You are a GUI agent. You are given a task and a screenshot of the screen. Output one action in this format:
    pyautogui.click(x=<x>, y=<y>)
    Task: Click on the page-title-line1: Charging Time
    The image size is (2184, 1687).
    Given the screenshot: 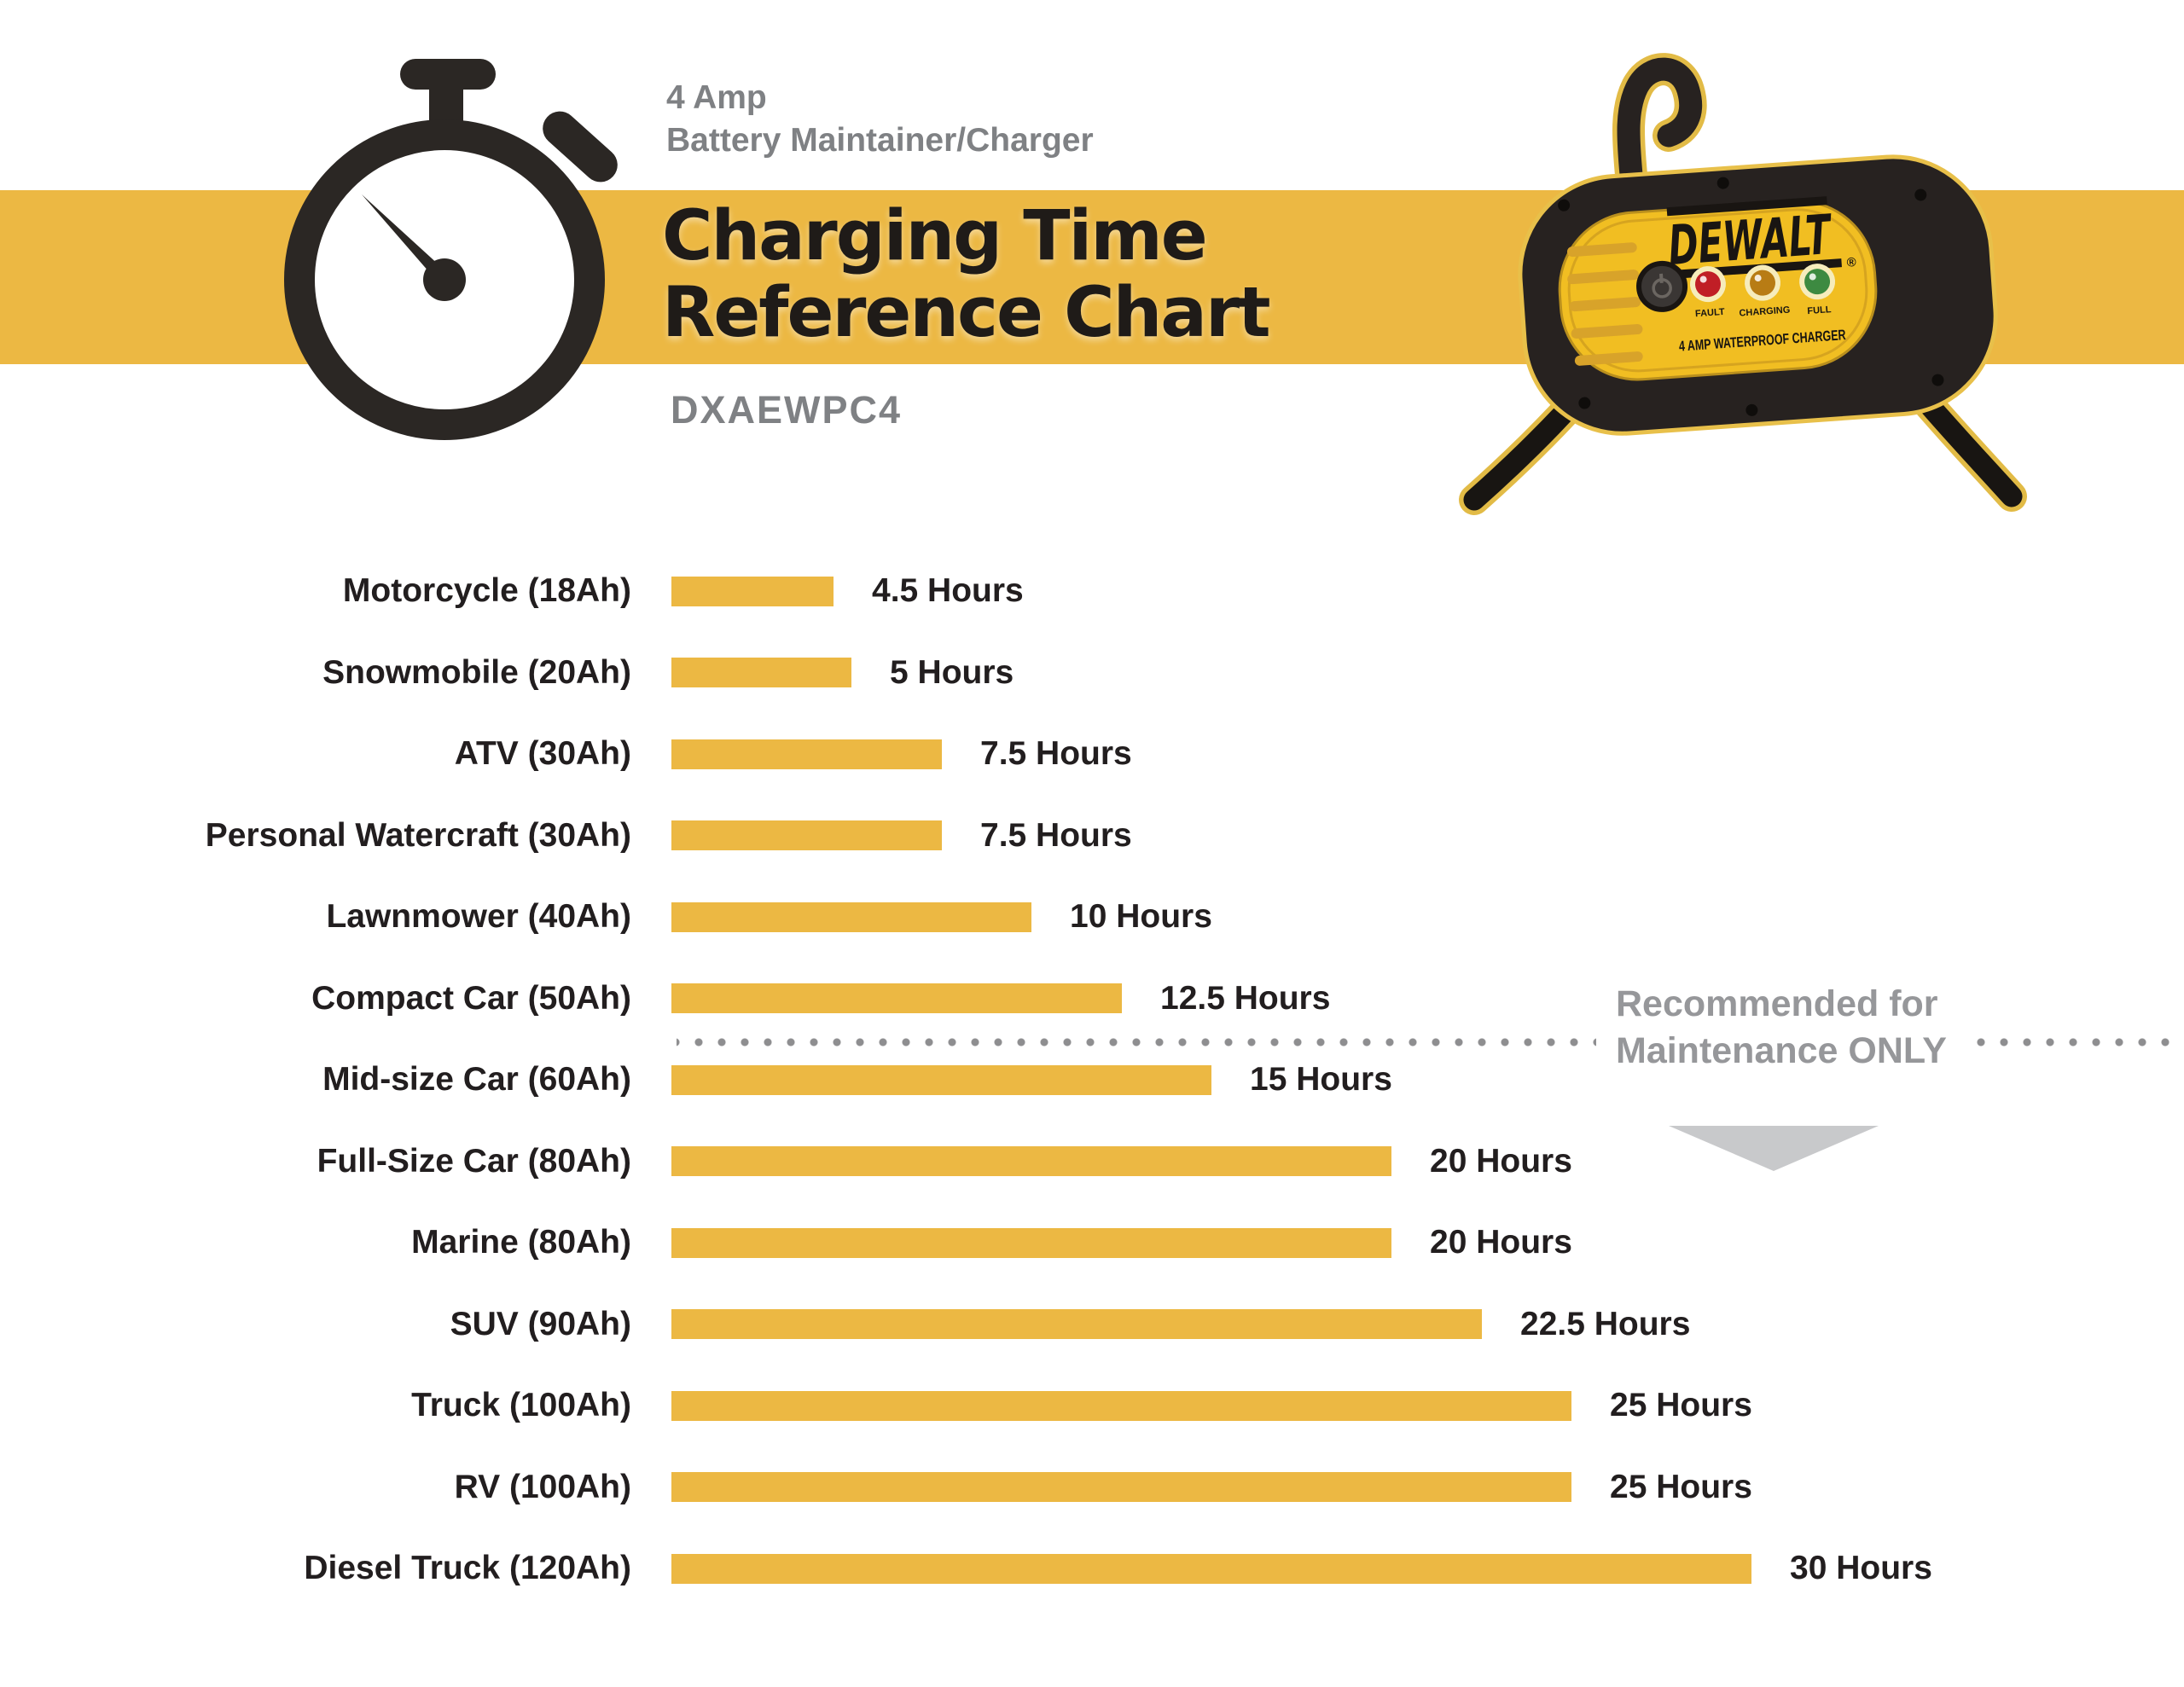 What is the action you would take?
    pyautogui.click(x=935, y=236)
    